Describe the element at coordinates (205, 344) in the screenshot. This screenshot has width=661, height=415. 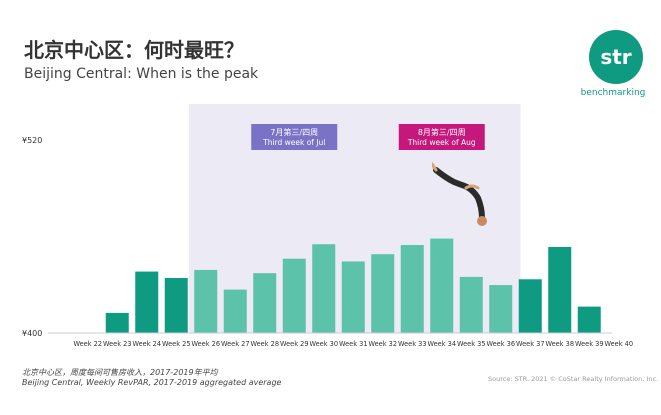
I see `x-tick-label: Week 26` at that location.